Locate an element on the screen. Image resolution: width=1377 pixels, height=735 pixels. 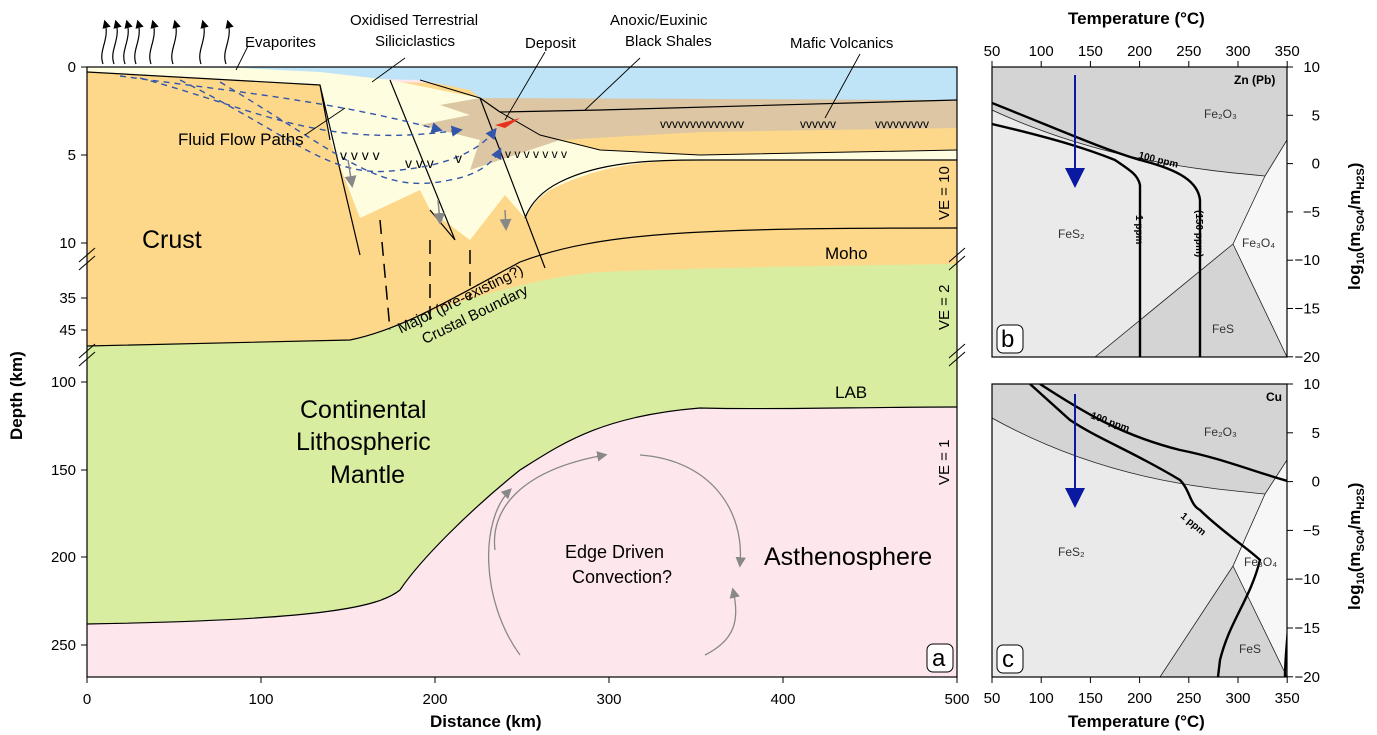
panel-a-y-ticks: 0 5 10 35 45 100 150 200 250 is located at coordinates (69, 356).